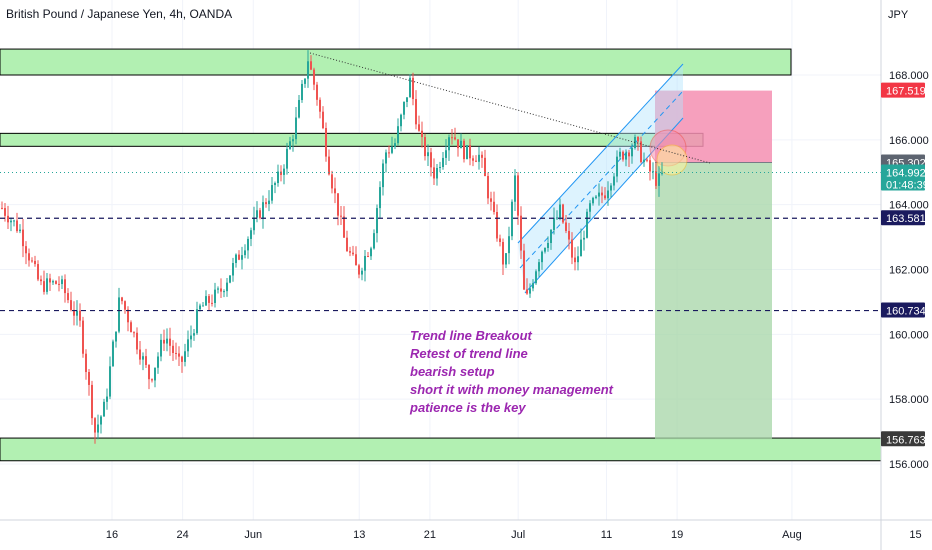  Describe the element at coordinates (359, 535) in the screenshot. I see `time-tick-label: 13` at that location.